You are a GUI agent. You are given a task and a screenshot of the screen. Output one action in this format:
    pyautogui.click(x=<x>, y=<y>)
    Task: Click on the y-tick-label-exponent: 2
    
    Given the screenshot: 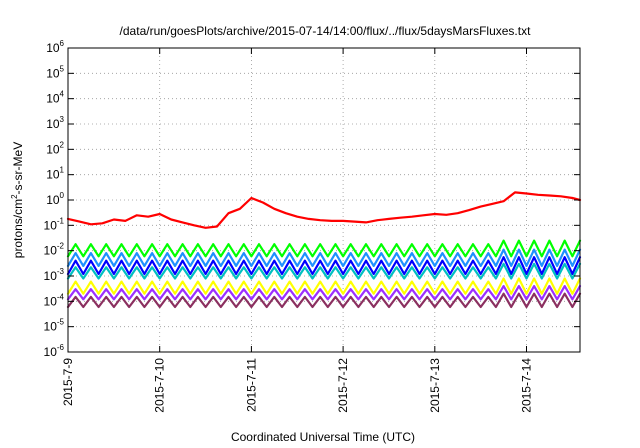 What is the action you would take?
    pyautogui.click(x=62, y=144)
    